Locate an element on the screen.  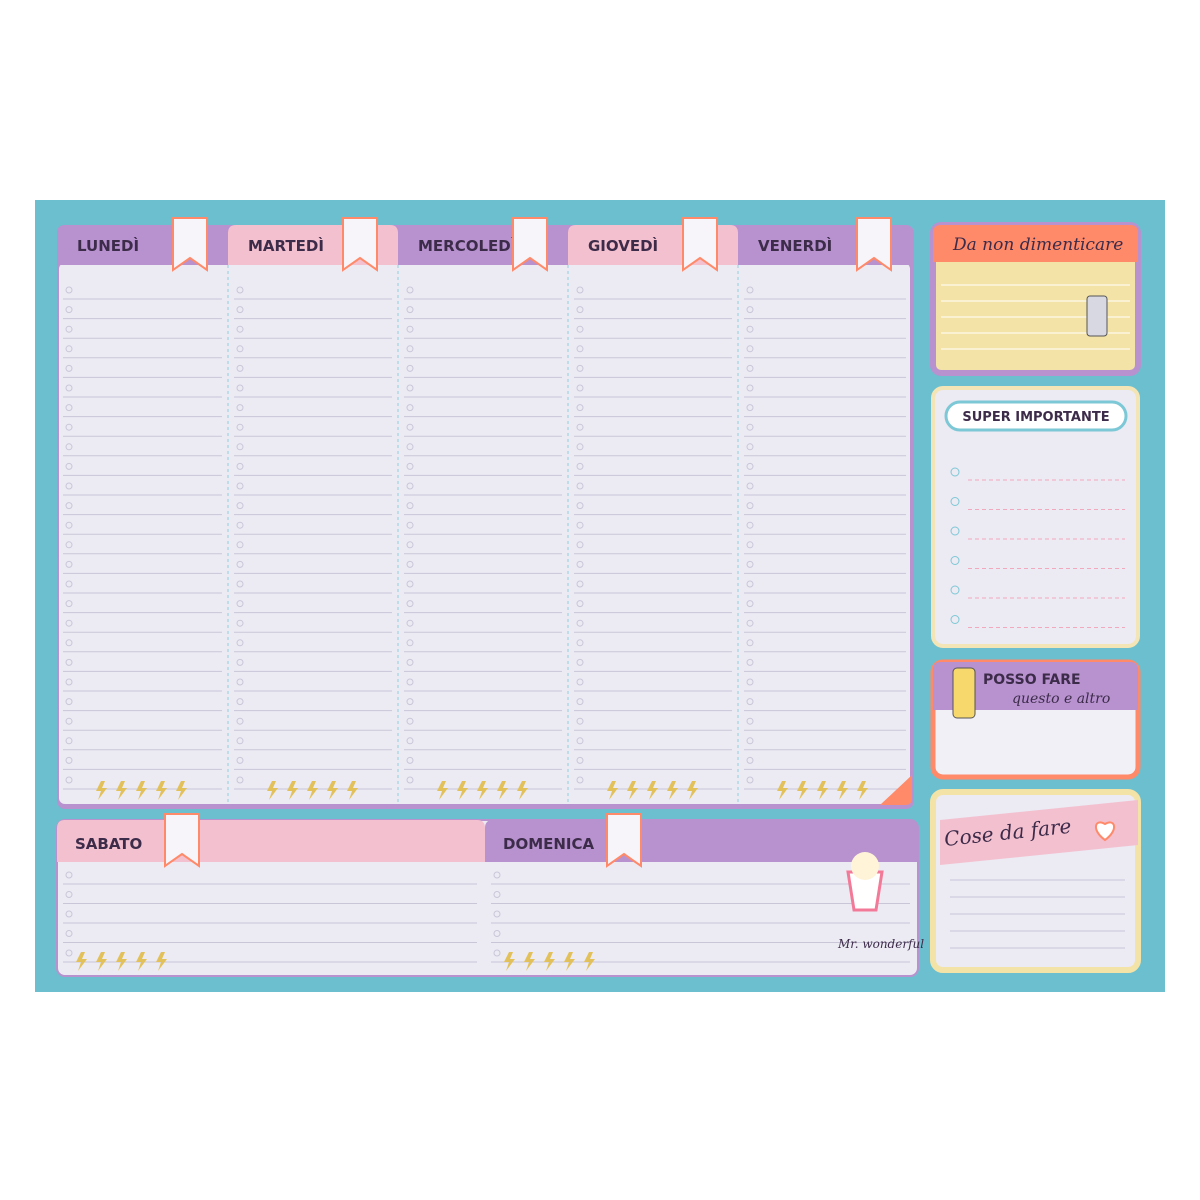
day-label: MARTEDÌ is located at coordinates (286, 245).